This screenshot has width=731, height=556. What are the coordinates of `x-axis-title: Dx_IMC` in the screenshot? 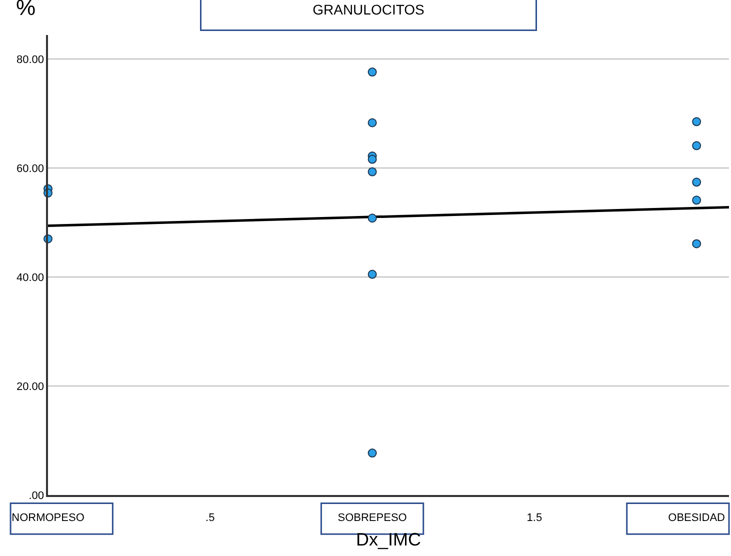 It's located at (389, 540).